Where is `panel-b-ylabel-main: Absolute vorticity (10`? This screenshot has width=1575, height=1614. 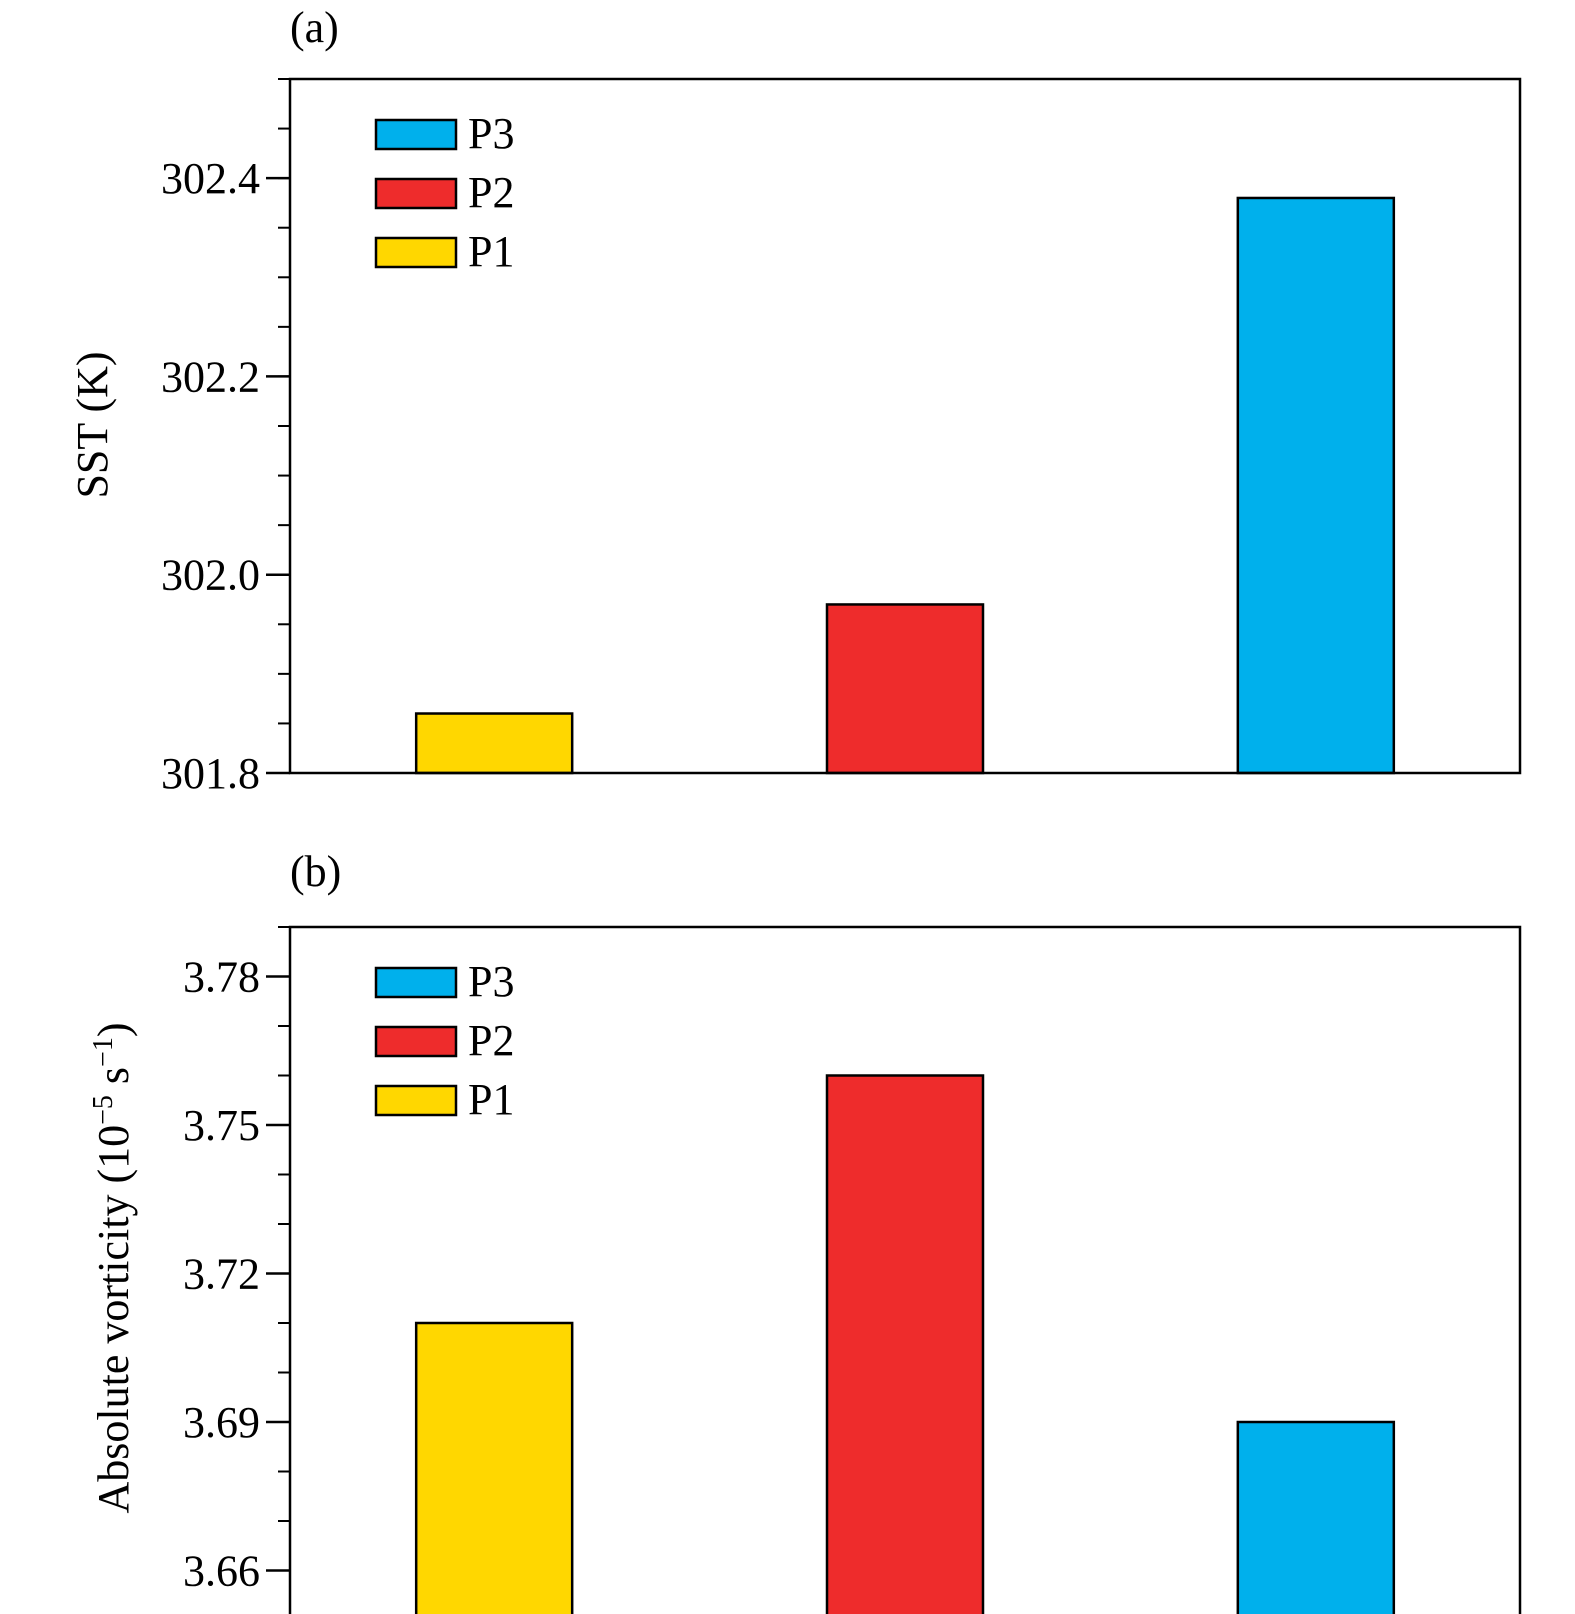
panel-b-ylabel-main: Absolute vorticity (10 is located at coordinates (113, 1319).